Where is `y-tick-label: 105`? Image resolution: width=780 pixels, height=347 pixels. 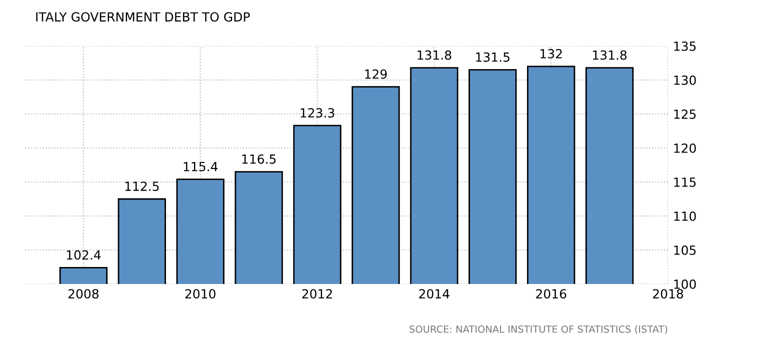
y-tick-label: 105 is located at coordinates (685, 250).